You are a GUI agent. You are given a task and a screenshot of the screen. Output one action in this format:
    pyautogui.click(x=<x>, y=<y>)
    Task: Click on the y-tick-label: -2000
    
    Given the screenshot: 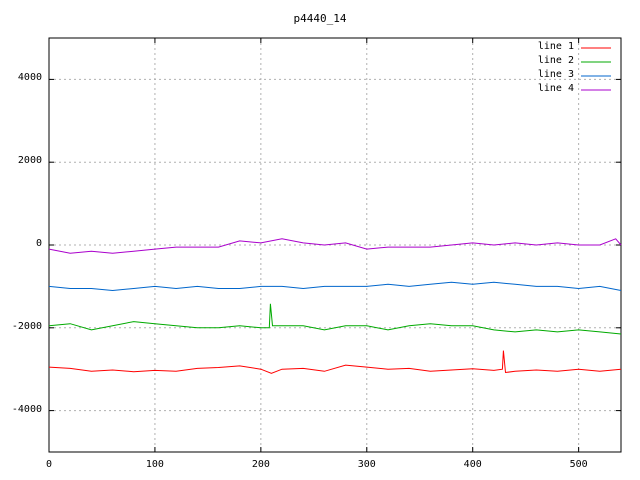 What is the action you would take?
    pyautogui.click(x=26, y=326)
    